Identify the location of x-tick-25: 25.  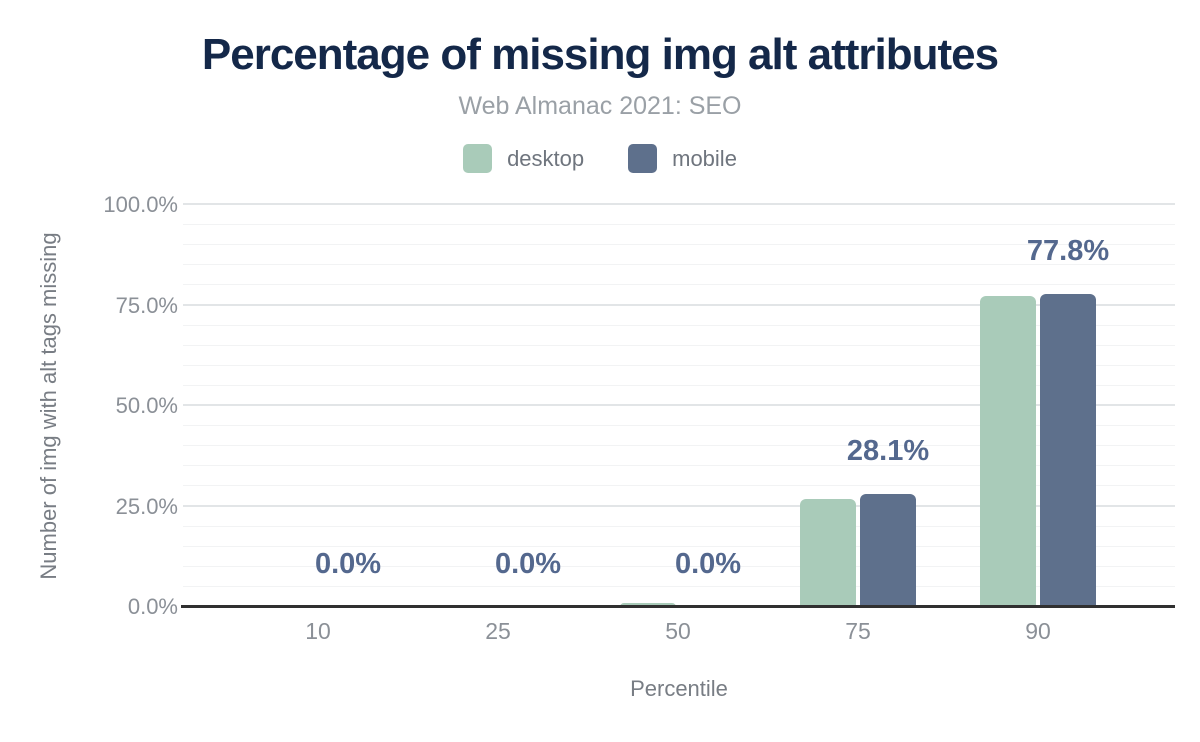
(498, 631).